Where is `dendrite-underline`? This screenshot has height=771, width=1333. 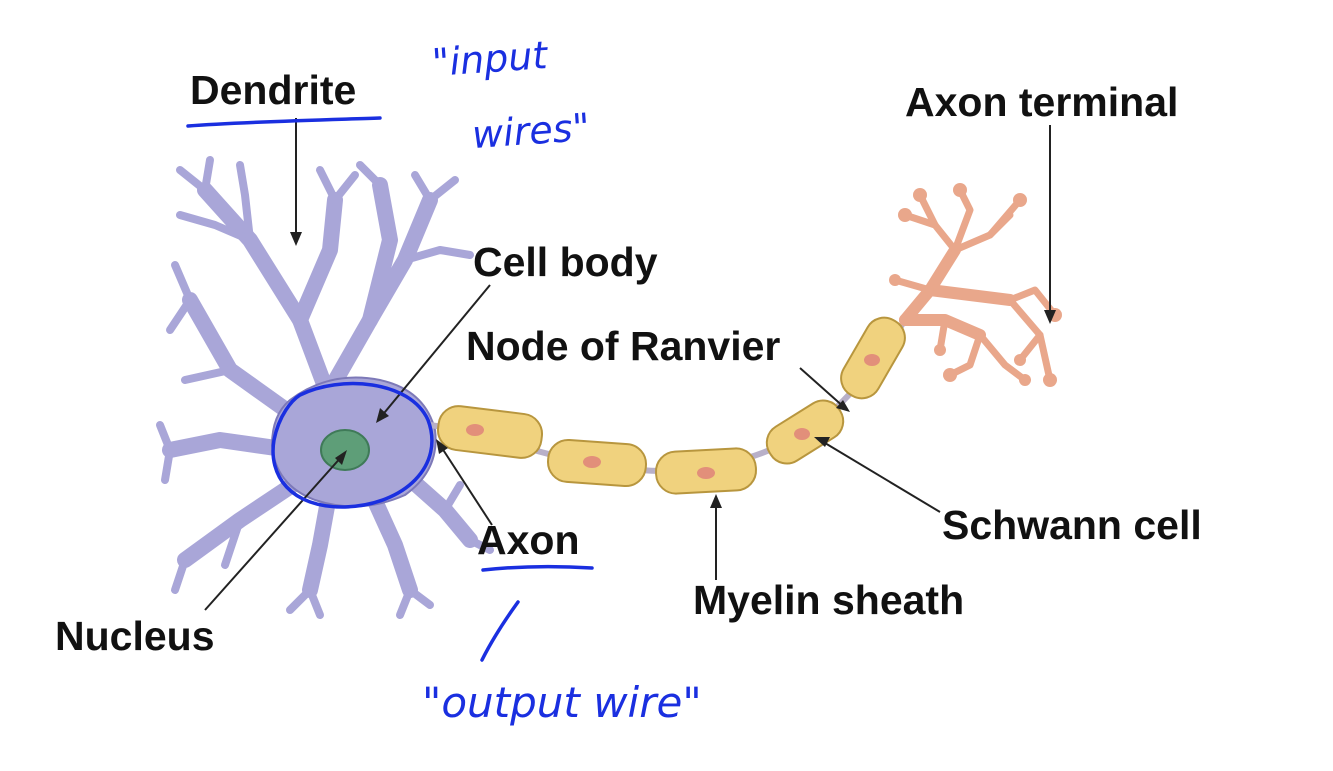
dendrite-underline is located at coordinates (284, 122).